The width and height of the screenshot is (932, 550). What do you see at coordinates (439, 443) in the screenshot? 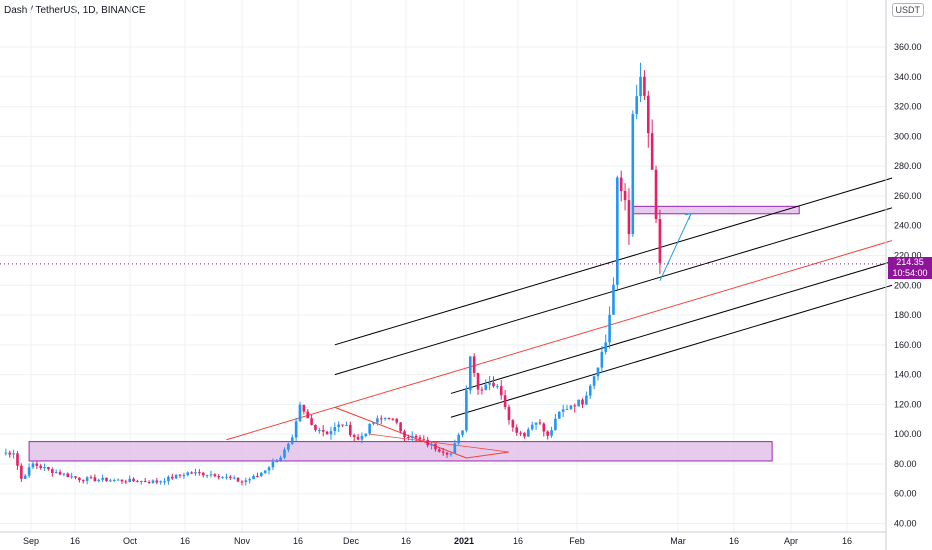
I see `pitchfork-rib` at bounding box center [439, 443].